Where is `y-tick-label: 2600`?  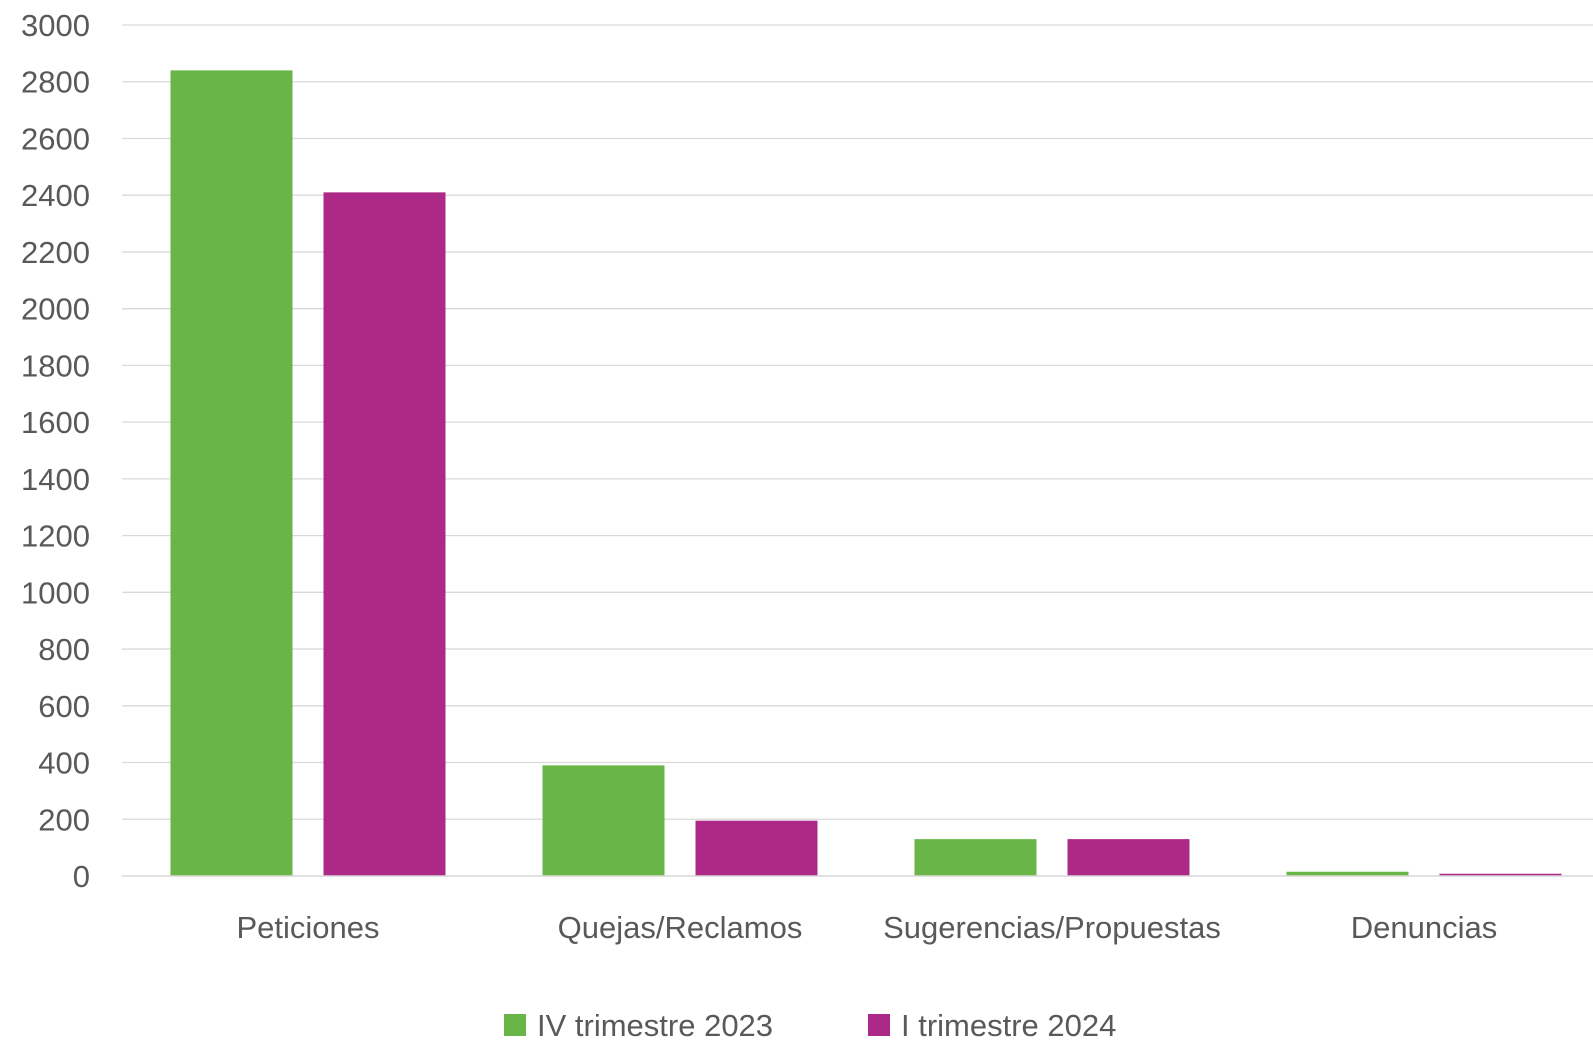
y-tick-label: 2600 is located at coordinates (55, 138).